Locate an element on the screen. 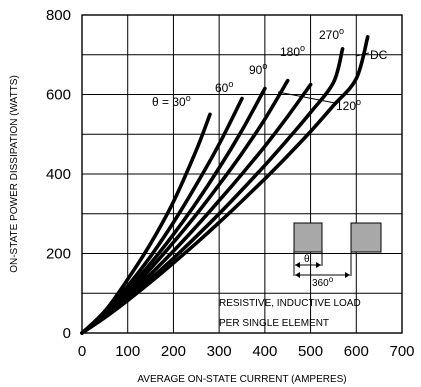  x-tick-label-200: 200 is located at coordinates (173, 351).